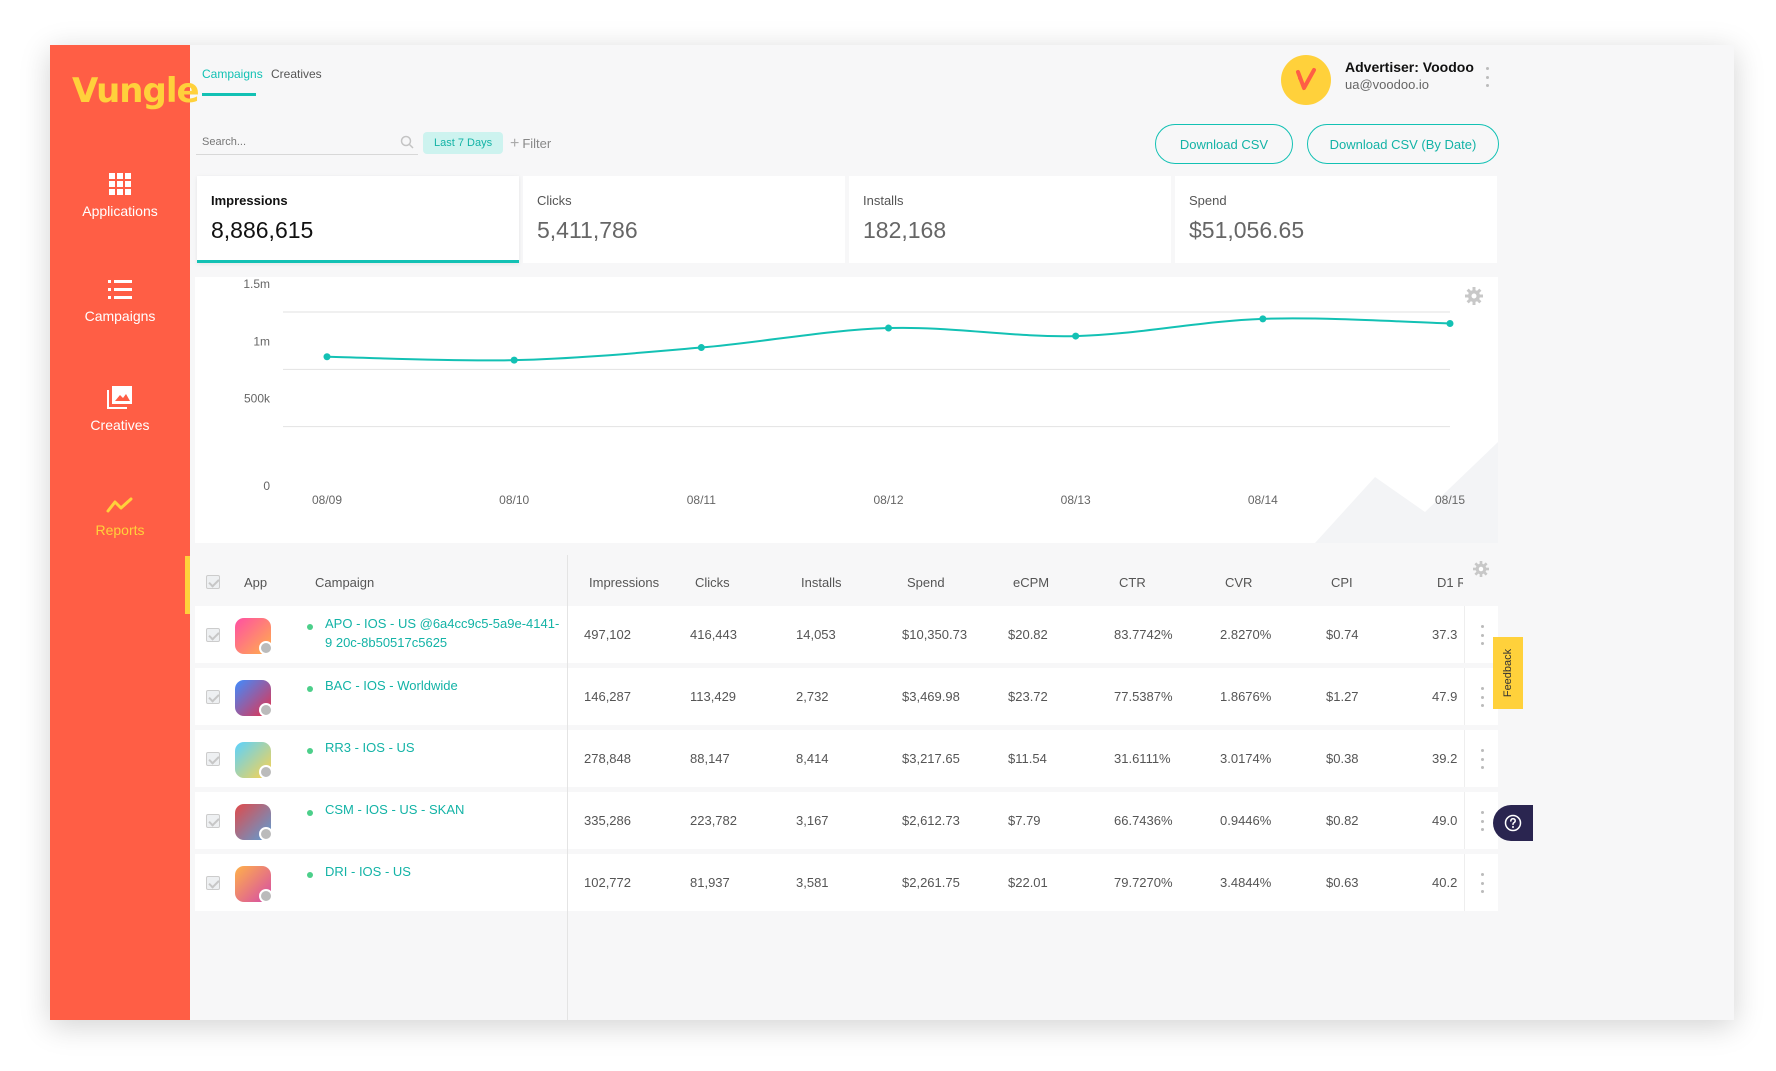 This screenshot has width=1776, height=1071. Describe the element at coordinates (812, 820) in the screenshot. I see `cell-installs: 3,167` at that location.